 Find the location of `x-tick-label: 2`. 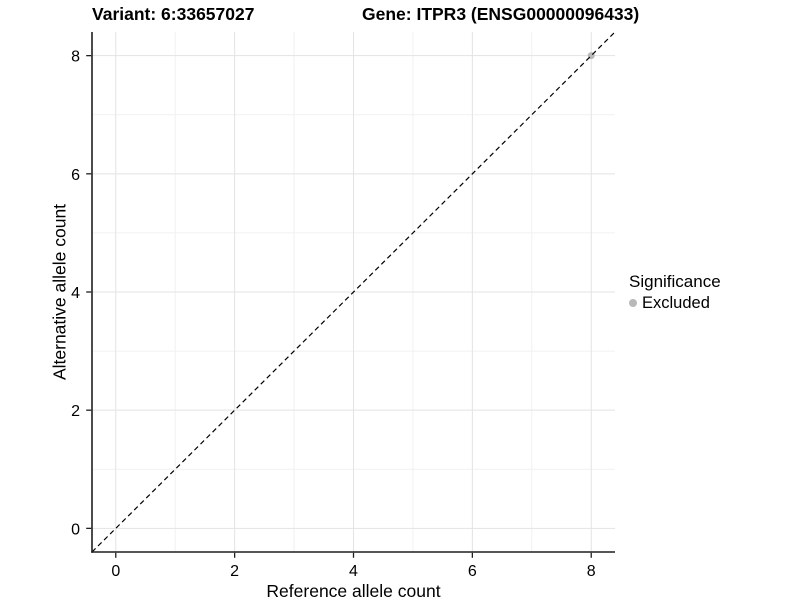

x-tick-label: 2 is located at coordinates (234, 571).